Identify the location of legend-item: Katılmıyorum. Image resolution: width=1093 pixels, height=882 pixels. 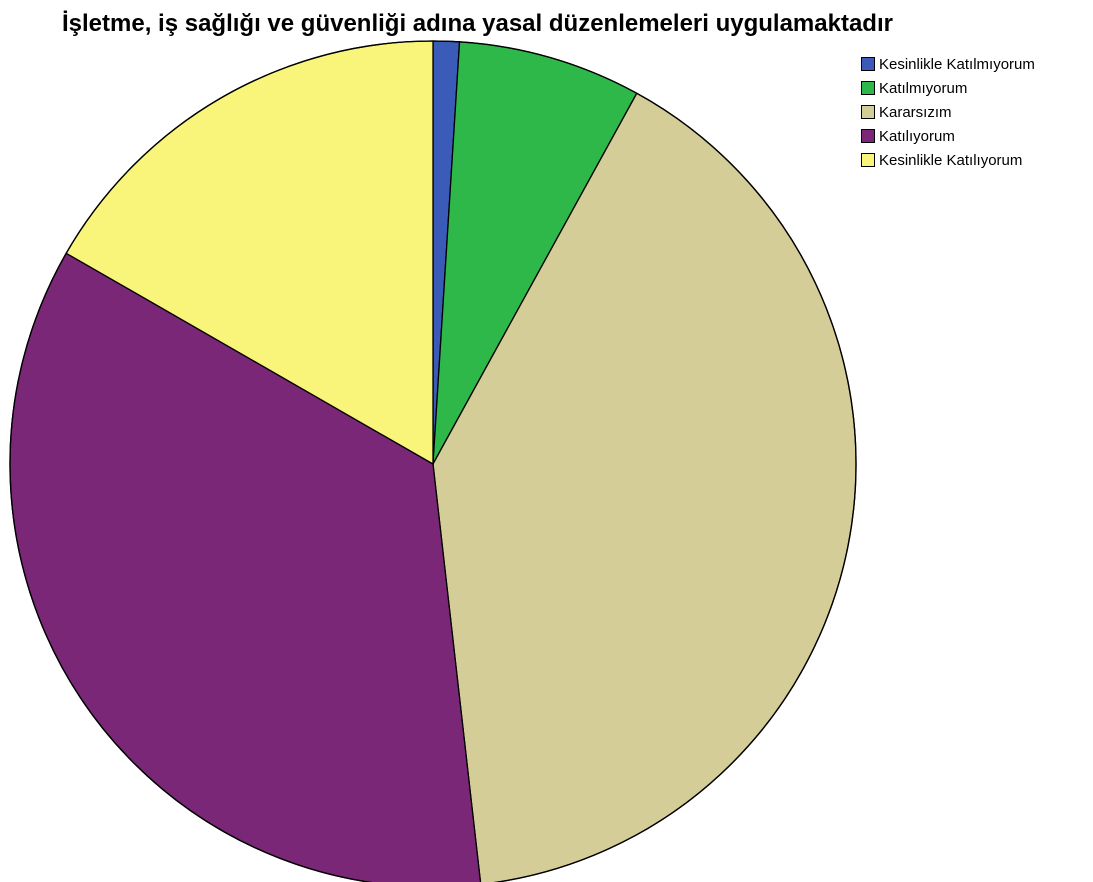
(948, 88).